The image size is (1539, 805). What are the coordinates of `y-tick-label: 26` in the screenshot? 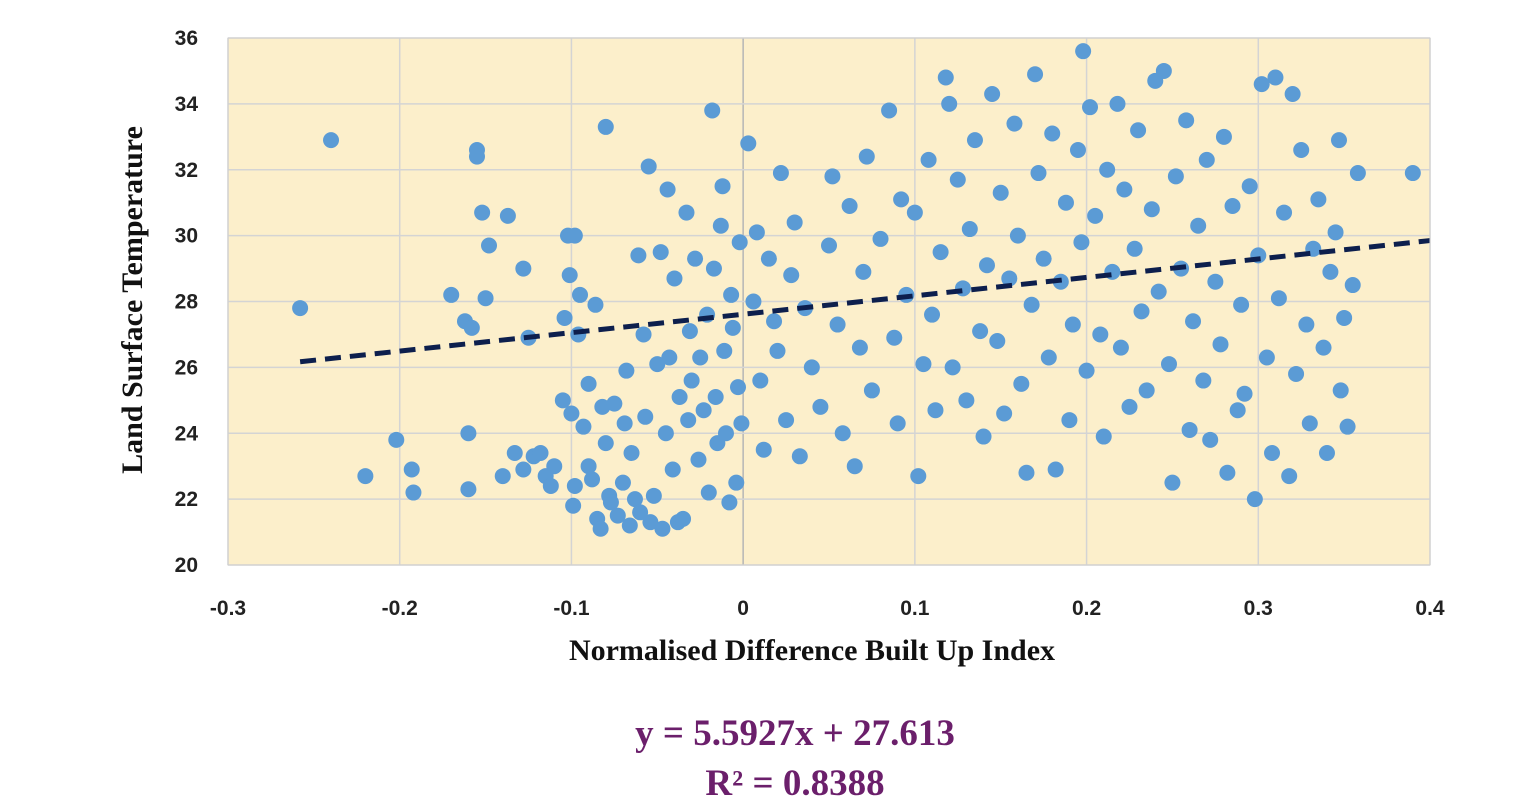 It's located at (186, 367).